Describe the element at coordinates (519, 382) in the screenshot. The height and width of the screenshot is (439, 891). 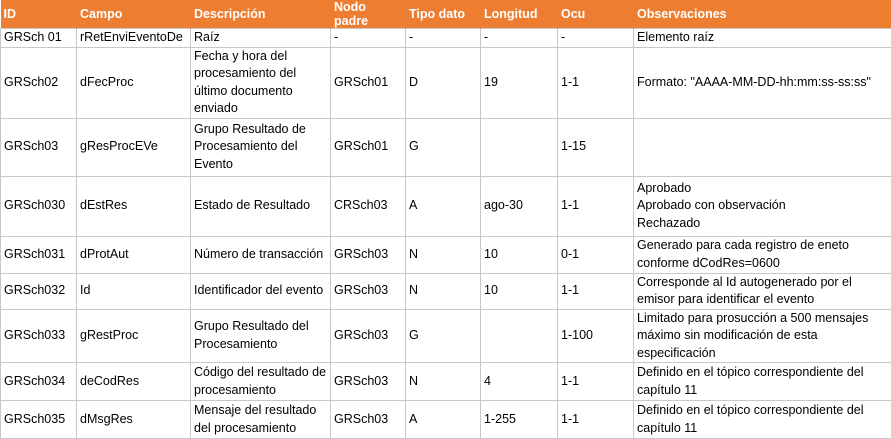
I see `table-cell: 4` at that location.